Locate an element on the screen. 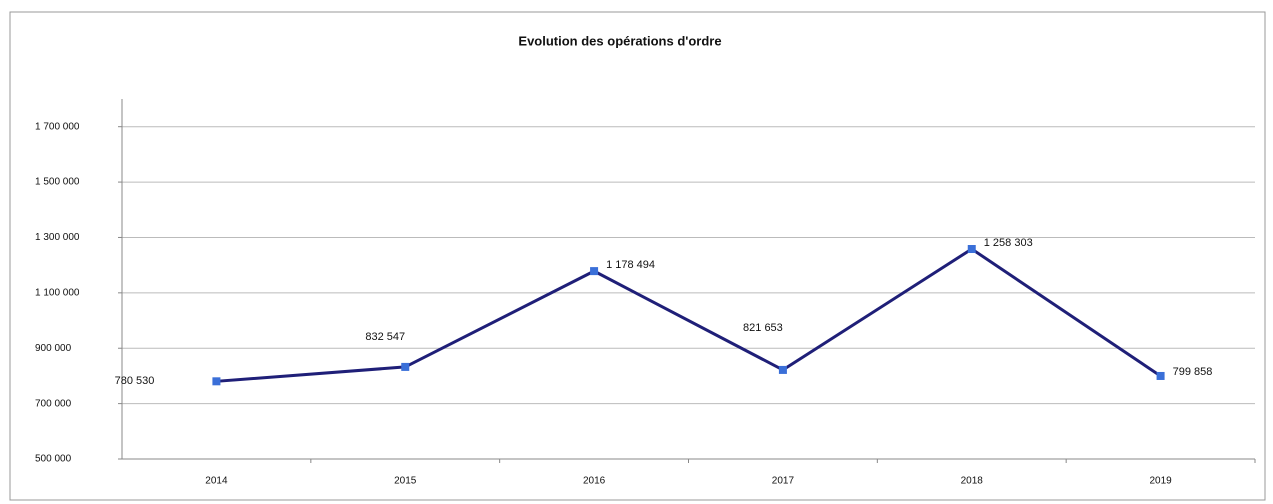 The width and height of the screenshot is (1273, 504). x-tick-label: 2015 is located at coordinates (405, 481).